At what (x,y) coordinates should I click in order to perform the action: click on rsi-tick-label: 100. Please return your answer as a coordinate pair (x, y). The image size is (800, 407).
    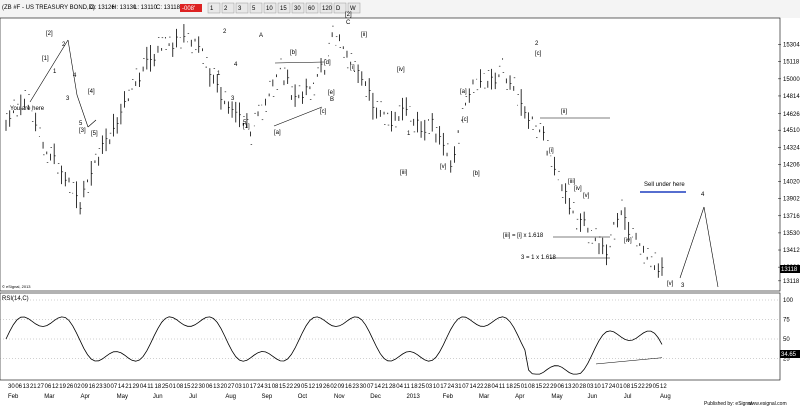
    Looking at the image, I should click on (788, 301).